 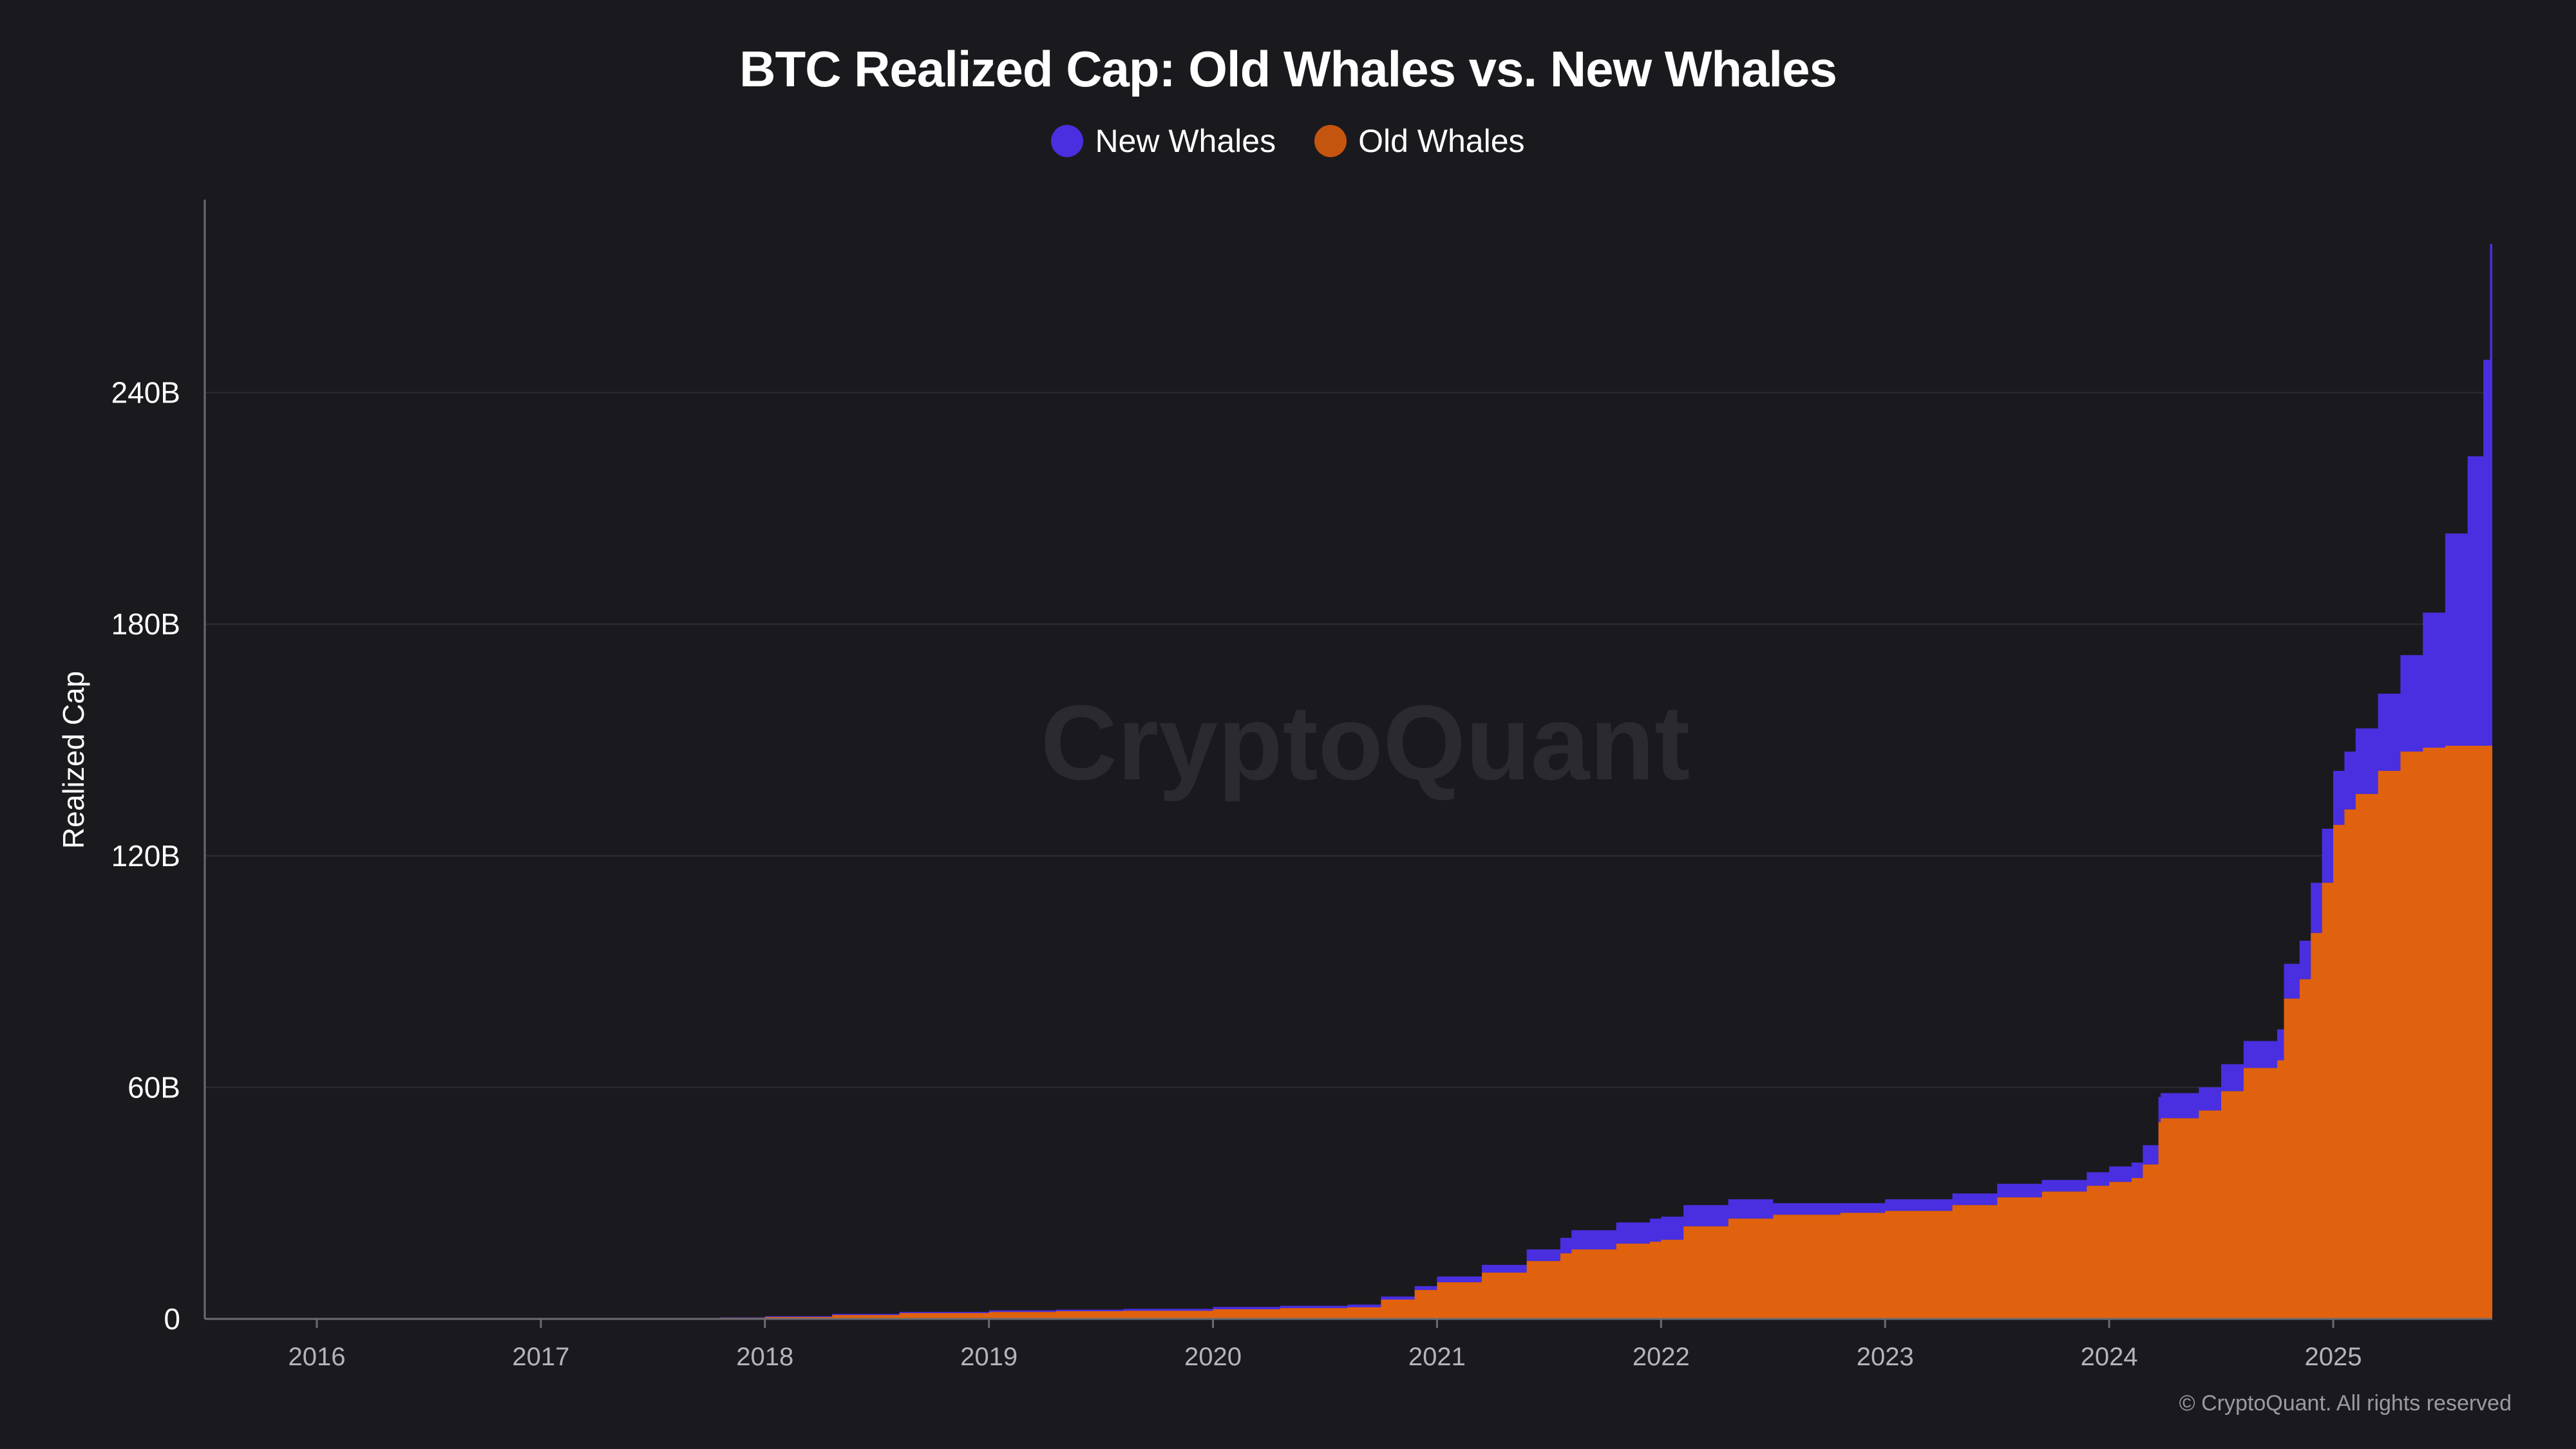 I want to click on x-tick-label: 2024, so click(x=2109, y=1357).